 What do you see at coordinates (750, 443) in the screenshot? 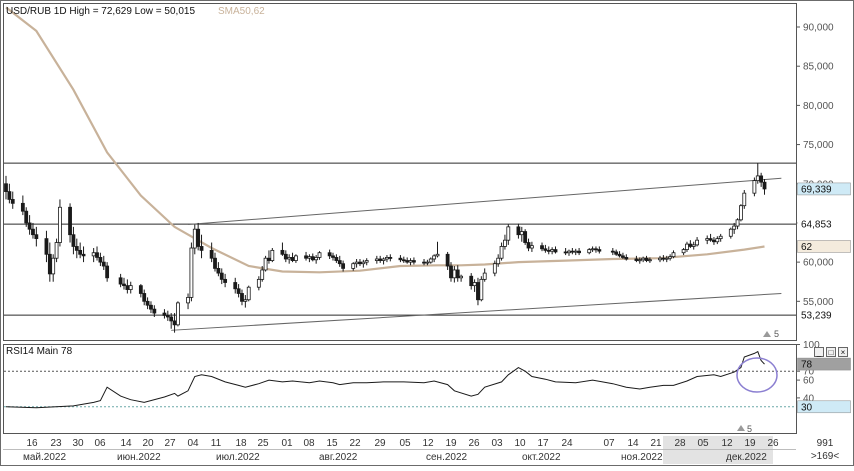
I see `day-label: 19` at bounding box center [750, 443].